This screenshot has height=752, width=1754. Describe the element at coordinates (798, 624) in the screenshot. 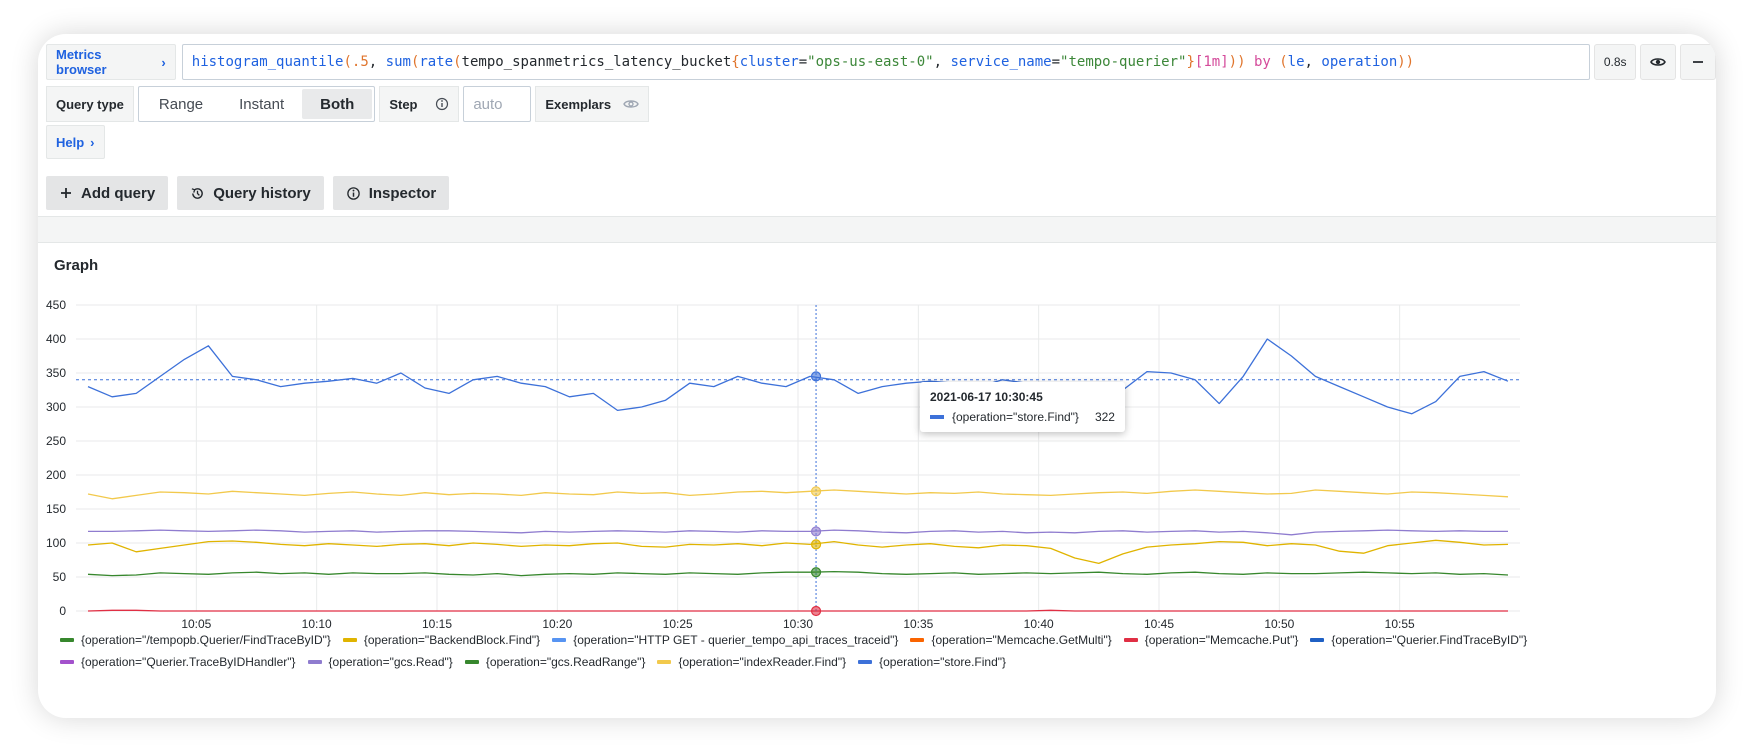

I see `x-tick-label: 10:30` at that location.